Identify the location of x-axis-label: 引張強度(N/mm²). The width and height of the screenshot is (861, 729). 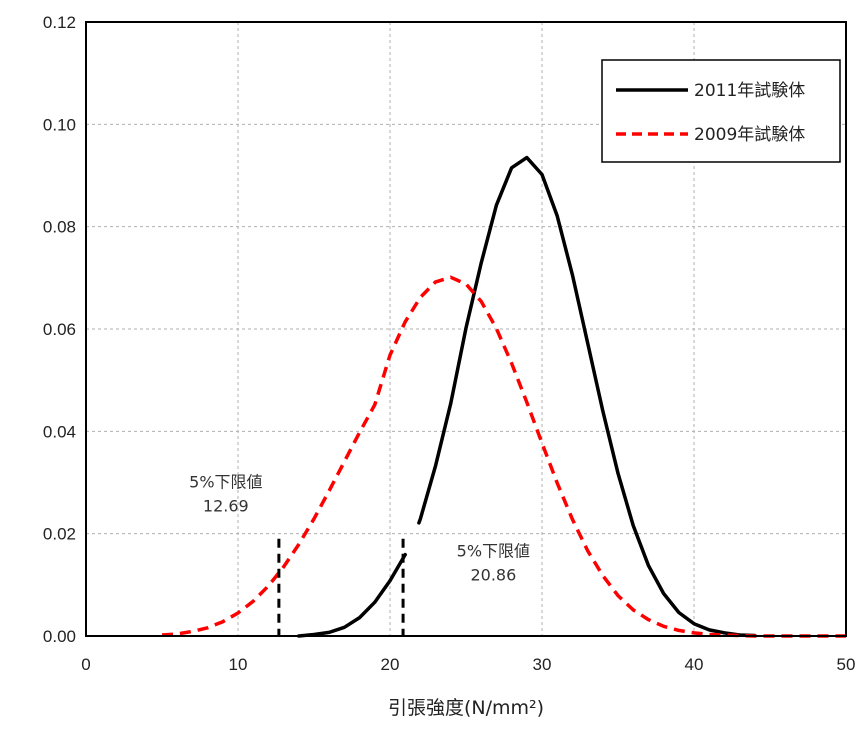
(466, 708).